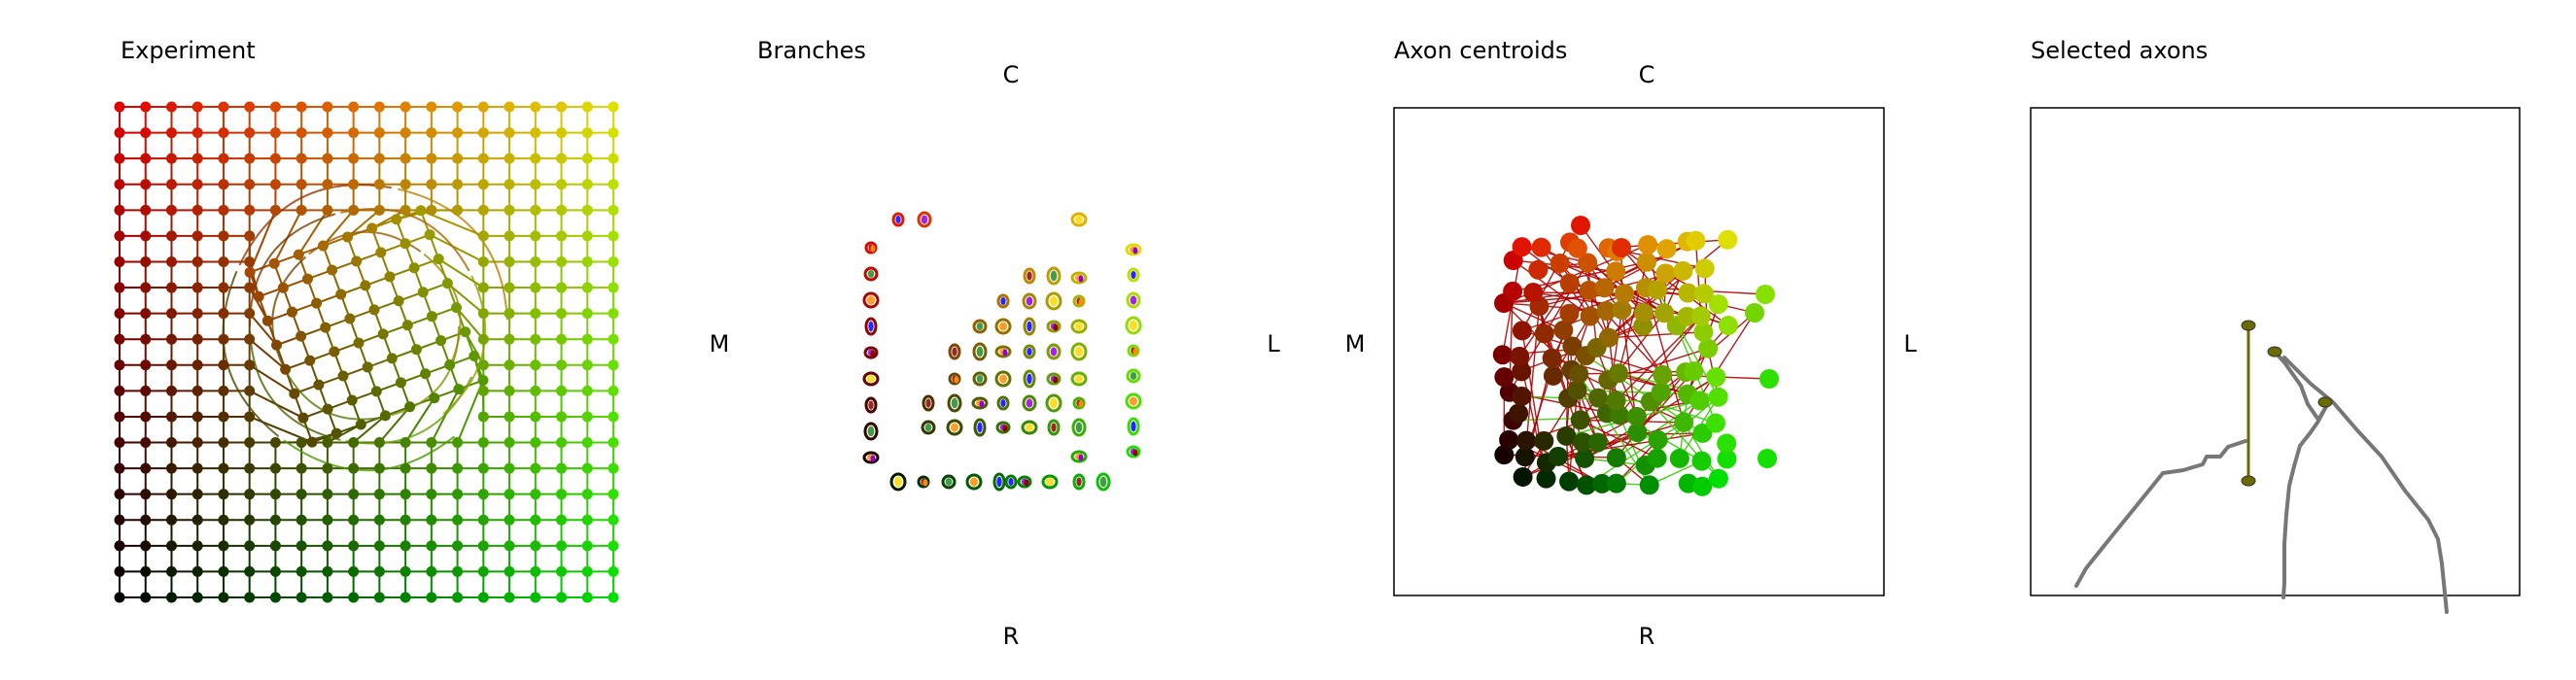 The image size is (2576, 680). Describe the element at coordinates (464, 345) in the screenshot. I see `swirl-stroke` at that location.